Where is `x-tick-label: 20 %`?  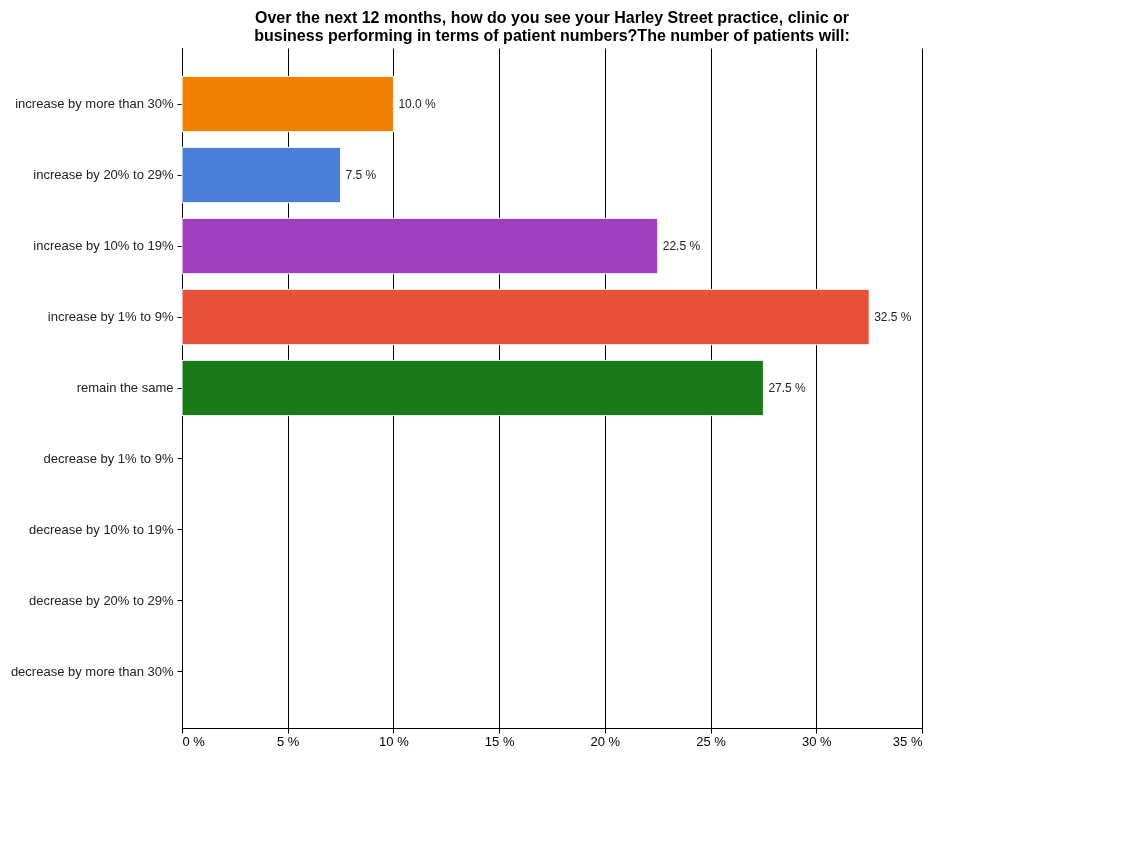 x-tick-label: 20 % is located at coordinates (605, 741).